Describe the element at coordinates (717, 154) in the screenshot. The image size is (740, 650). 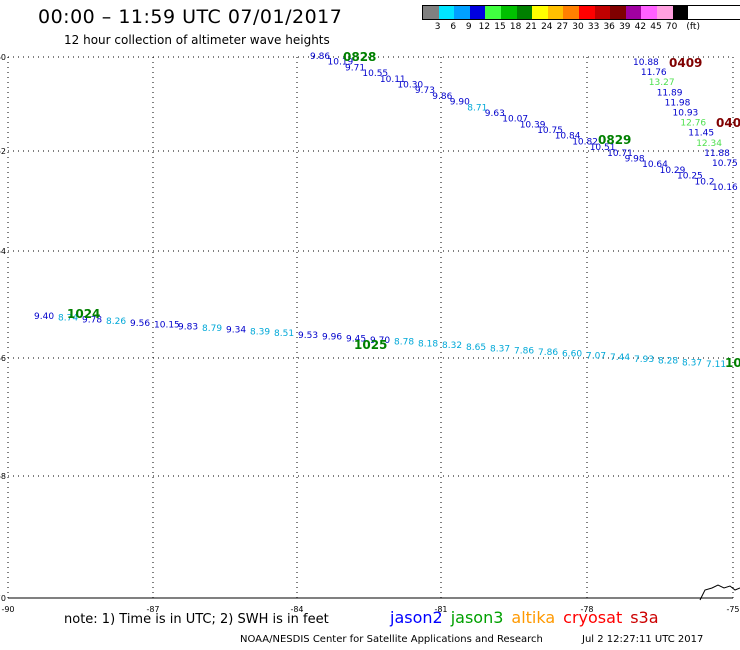
I see `wave-height-label: 11.88` at that location.